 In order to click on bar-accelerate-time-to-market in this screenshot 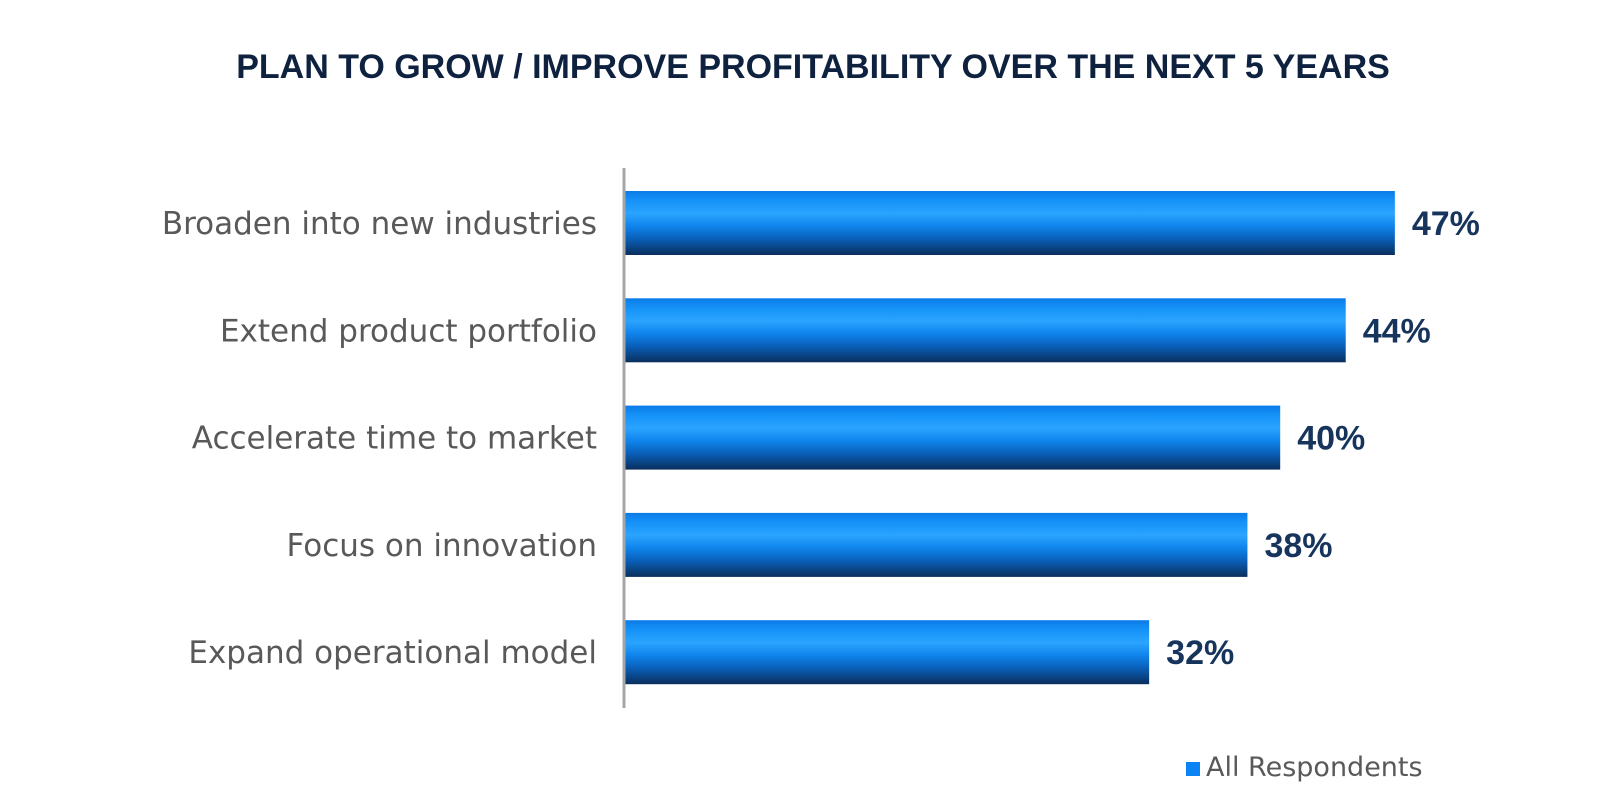, I will do `click(953, 437)`.